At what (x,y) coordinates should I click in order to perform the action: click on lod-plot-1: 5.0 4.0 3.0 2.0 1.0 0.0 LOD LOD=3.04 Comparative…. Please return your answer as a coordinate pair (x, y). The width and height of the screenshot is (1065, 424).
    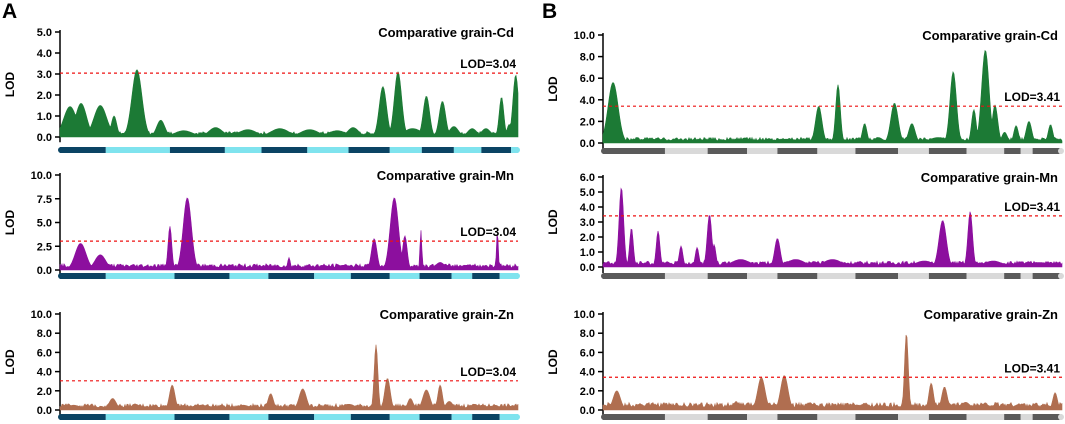
    Looking at the image, I should click on (261, 89).